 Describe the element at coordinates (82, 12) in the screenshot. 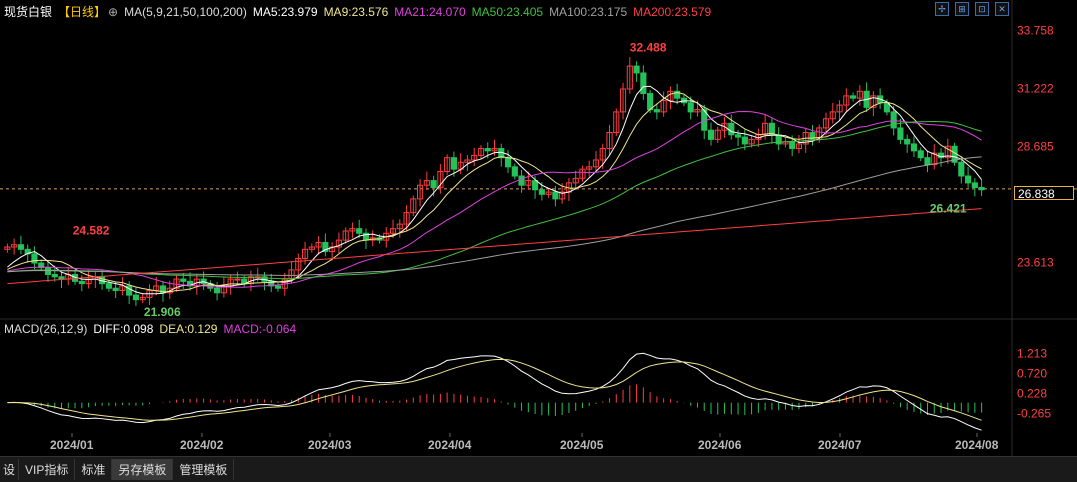

I see `period-label: 【日线】` at that location.